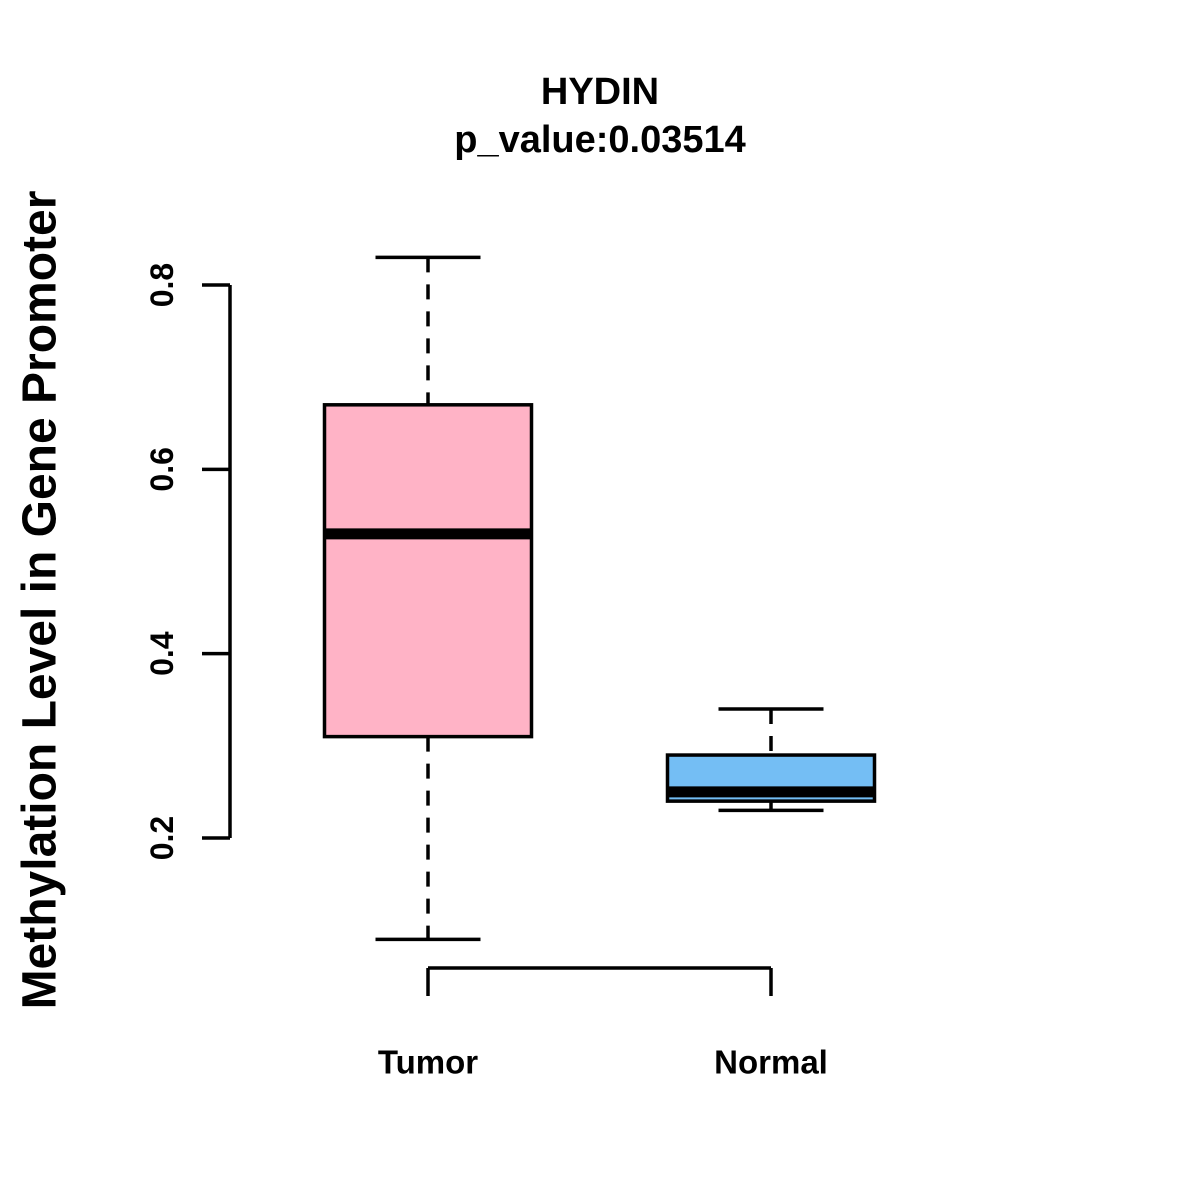  What do you see at coordinates (428, 1062) in the screenshot?
I see `category-label-tumor: Tumor` at bounding box center [428, 1062].